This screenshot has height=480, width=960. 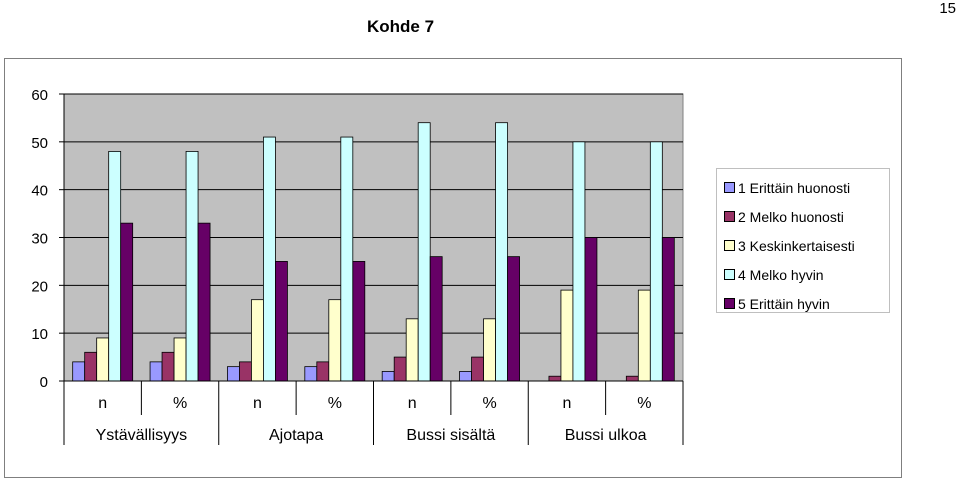 I want to click on y-tick-label: 50, so click(x=39, y=143).